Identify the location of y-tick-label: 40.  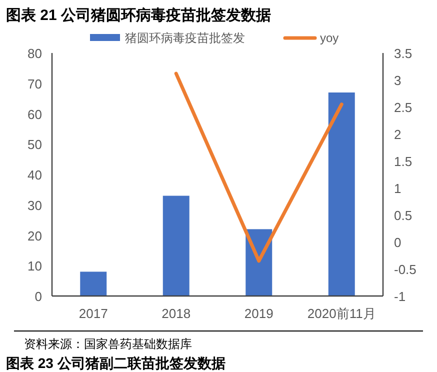
(35, 175).